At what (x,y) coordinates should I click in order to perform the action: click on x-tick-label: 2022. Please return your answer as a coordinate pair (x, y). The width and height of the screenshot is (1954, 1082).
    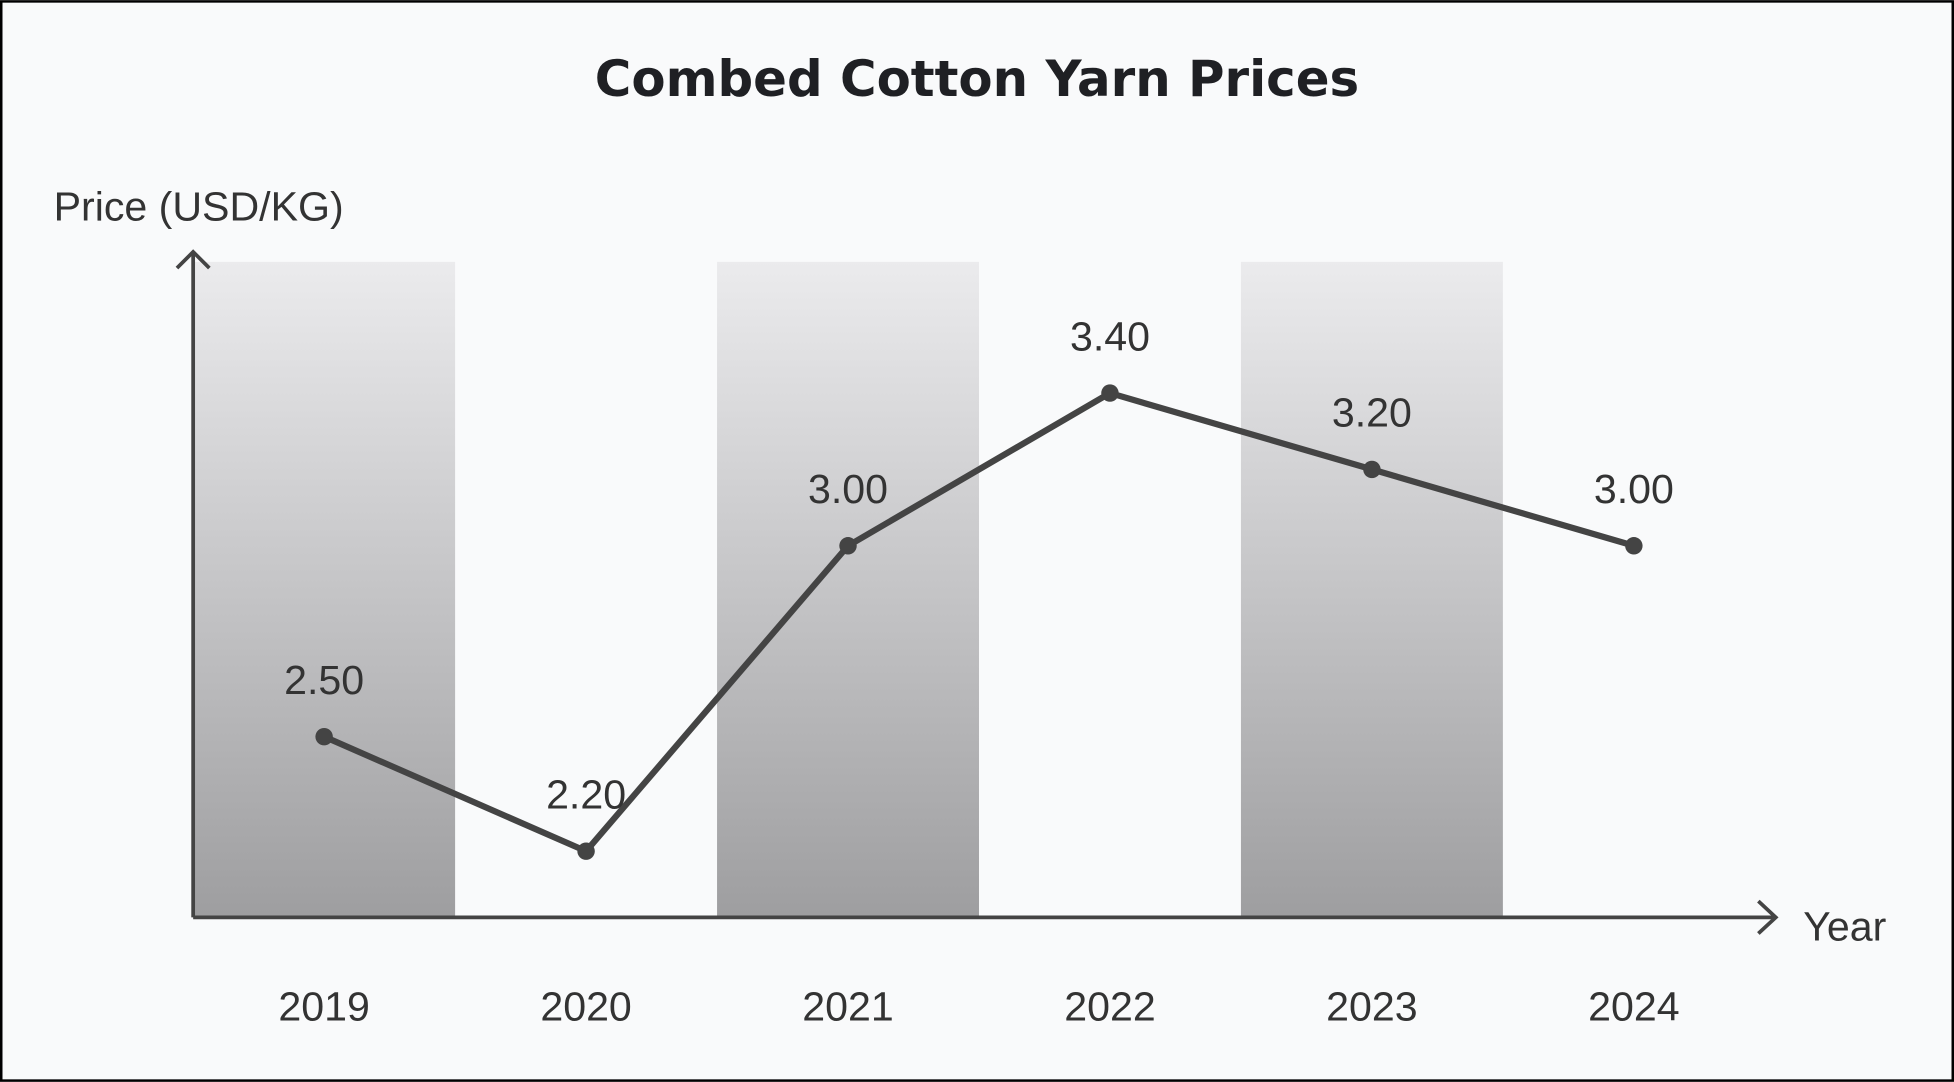
    Looking at the image, I should click on (1109, 1006).